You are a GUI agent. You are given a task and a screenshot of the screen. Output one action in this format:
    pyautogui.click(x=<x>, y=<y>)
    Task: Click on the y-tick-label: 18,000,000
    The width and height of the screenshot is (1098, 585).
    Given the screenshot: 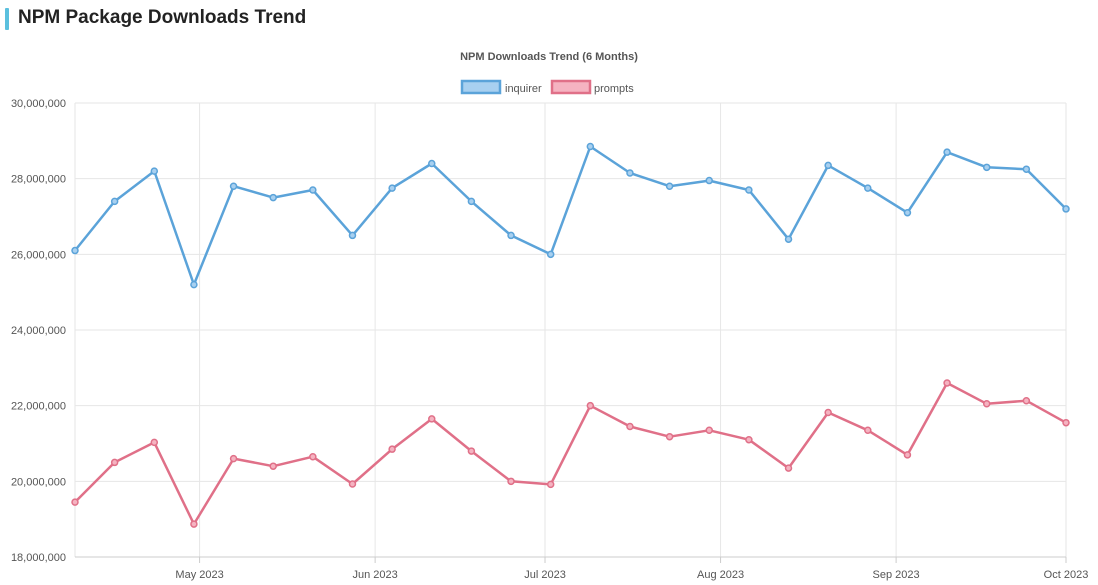 What is the action you would take?
    pyautogui.click(x=38, y=558)
    